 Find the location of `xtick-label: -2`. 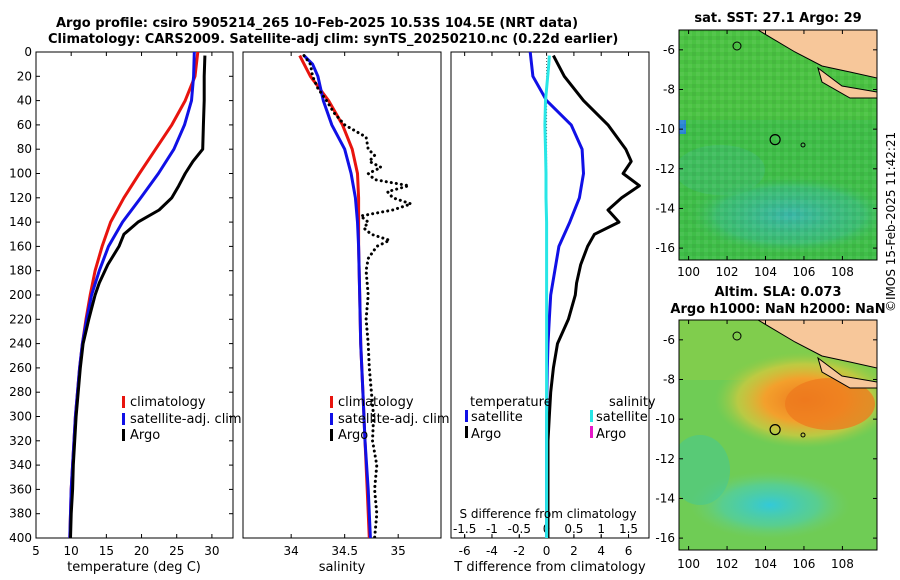

xtick-label: -2 is located at coordinates (519, 551).